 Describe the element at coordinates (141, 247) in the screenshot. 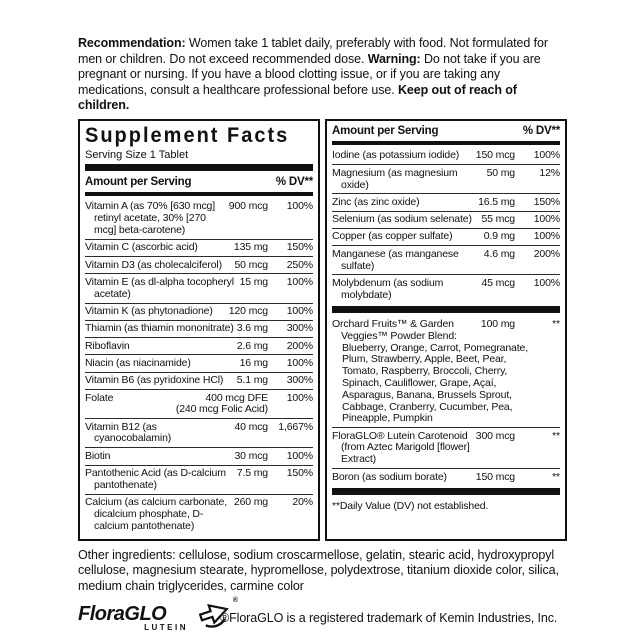

I see `nutrient-name: Vitamin C (ascorbic acid)` at that location.